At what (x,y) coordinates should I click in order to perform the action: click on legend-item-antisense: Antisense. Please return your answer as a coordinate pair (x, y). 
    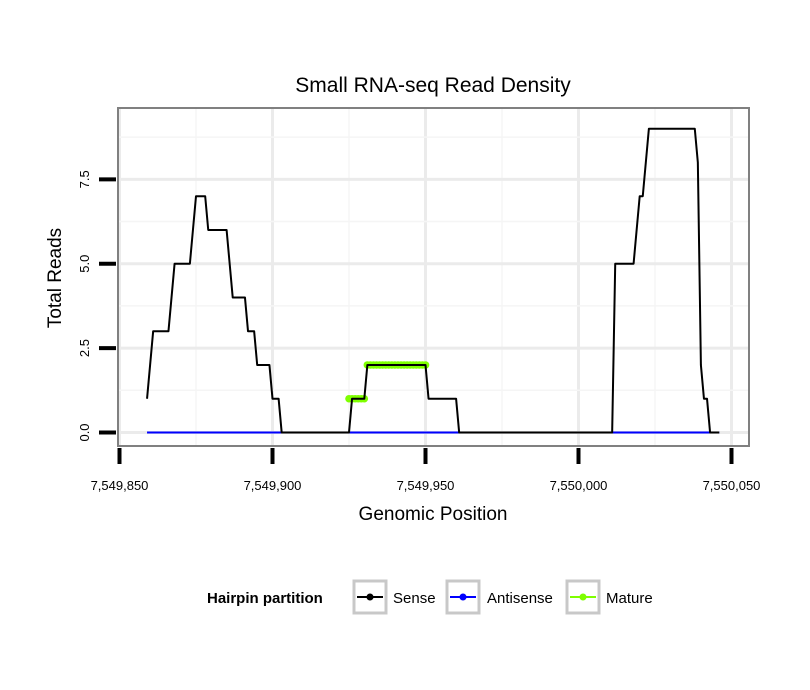
    Looking at the image, I should click on (499, 597).